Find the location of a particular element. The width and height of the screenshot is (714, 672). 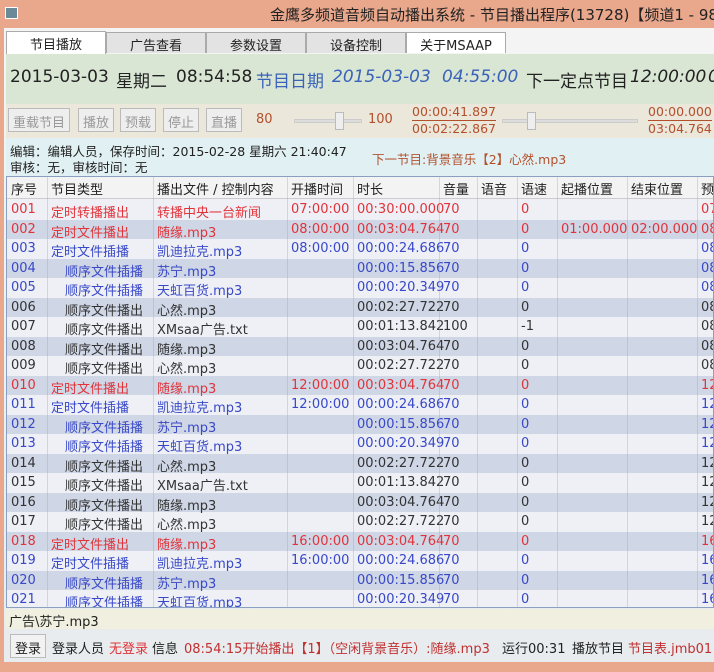

app-icon is located at coordinates (11, 13).